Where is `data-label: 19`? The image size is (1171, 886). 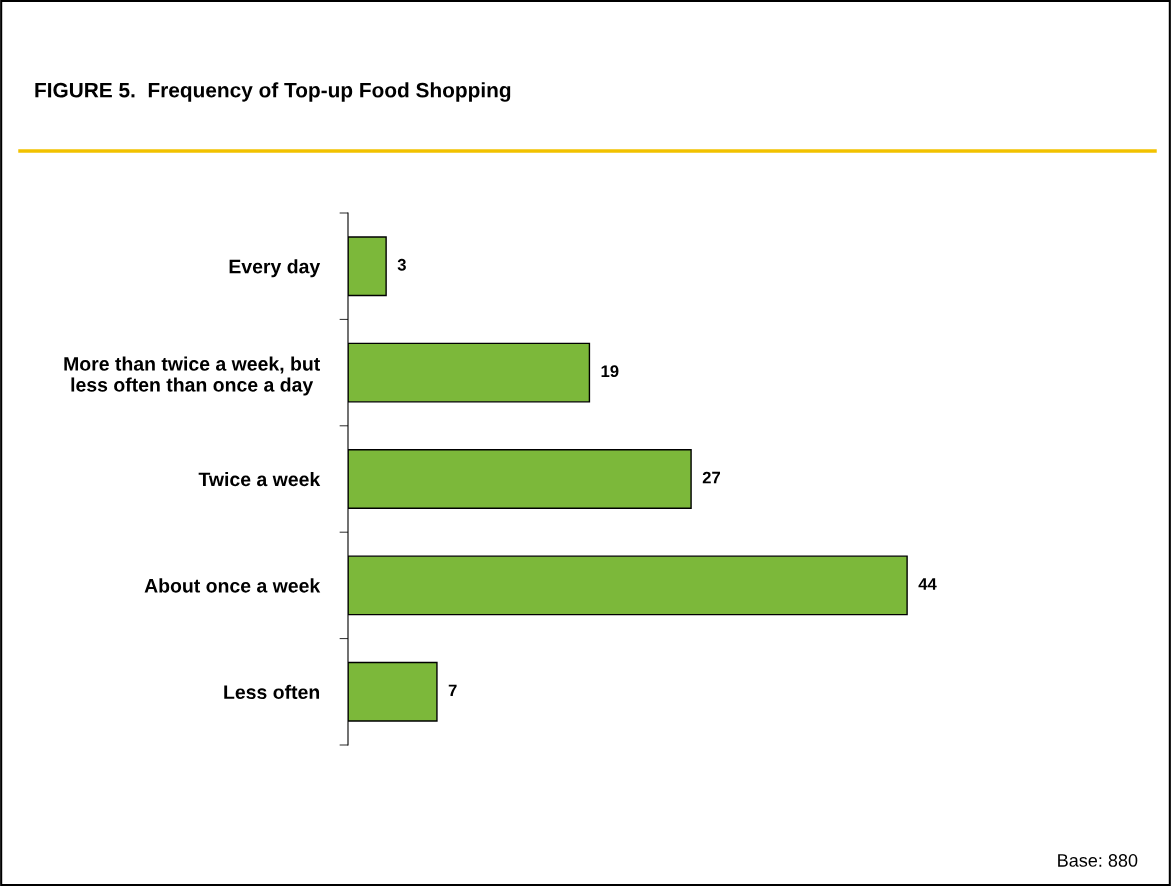 data-label: 19 is located at coordinates (610, 371).